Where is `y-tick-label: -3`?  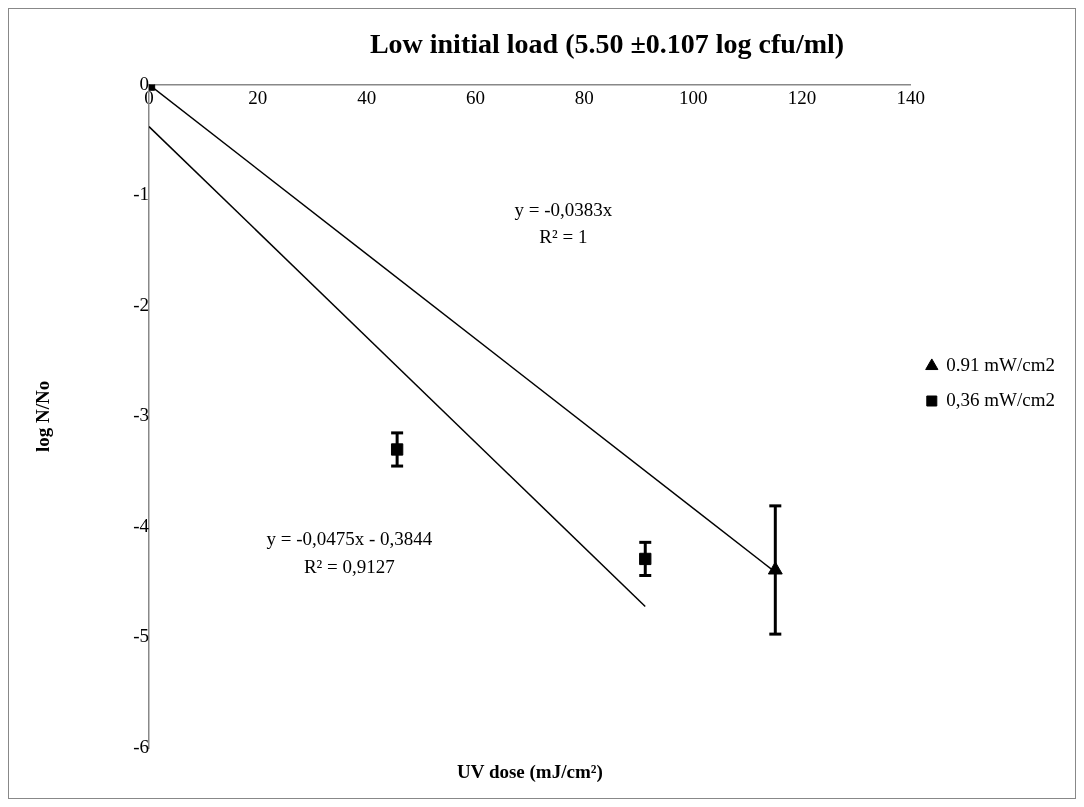
y-tick-label: -3 is located at coordinates (141, 415).